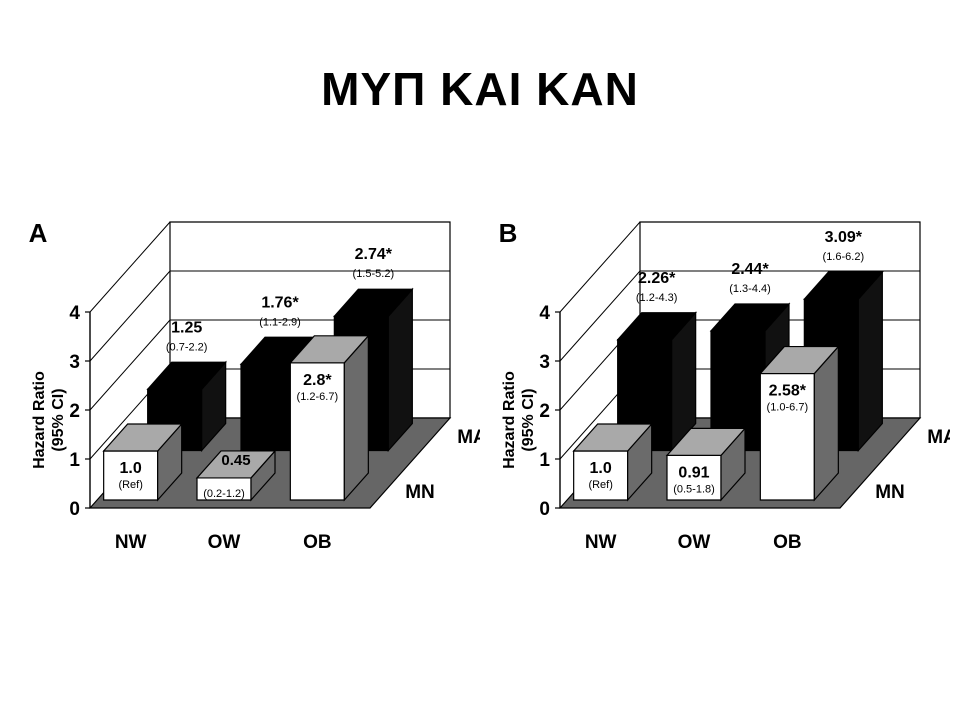 This screenshot has height=720, width=960. What do you see at coordinates (657, 361) in the screenshot?
I see `bar-ma-nw: 2.26* (1.2-4.3)` at bounding box center [657, 361].